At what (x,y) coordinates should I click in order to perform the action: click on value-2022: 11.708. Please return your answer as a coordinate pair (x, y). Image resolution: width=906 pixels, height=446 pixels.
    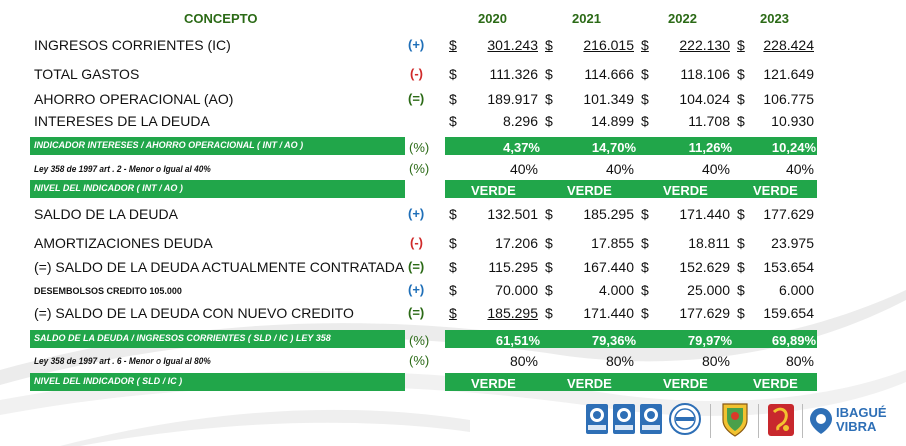
    Looking at the image, I should click on (709, 121).